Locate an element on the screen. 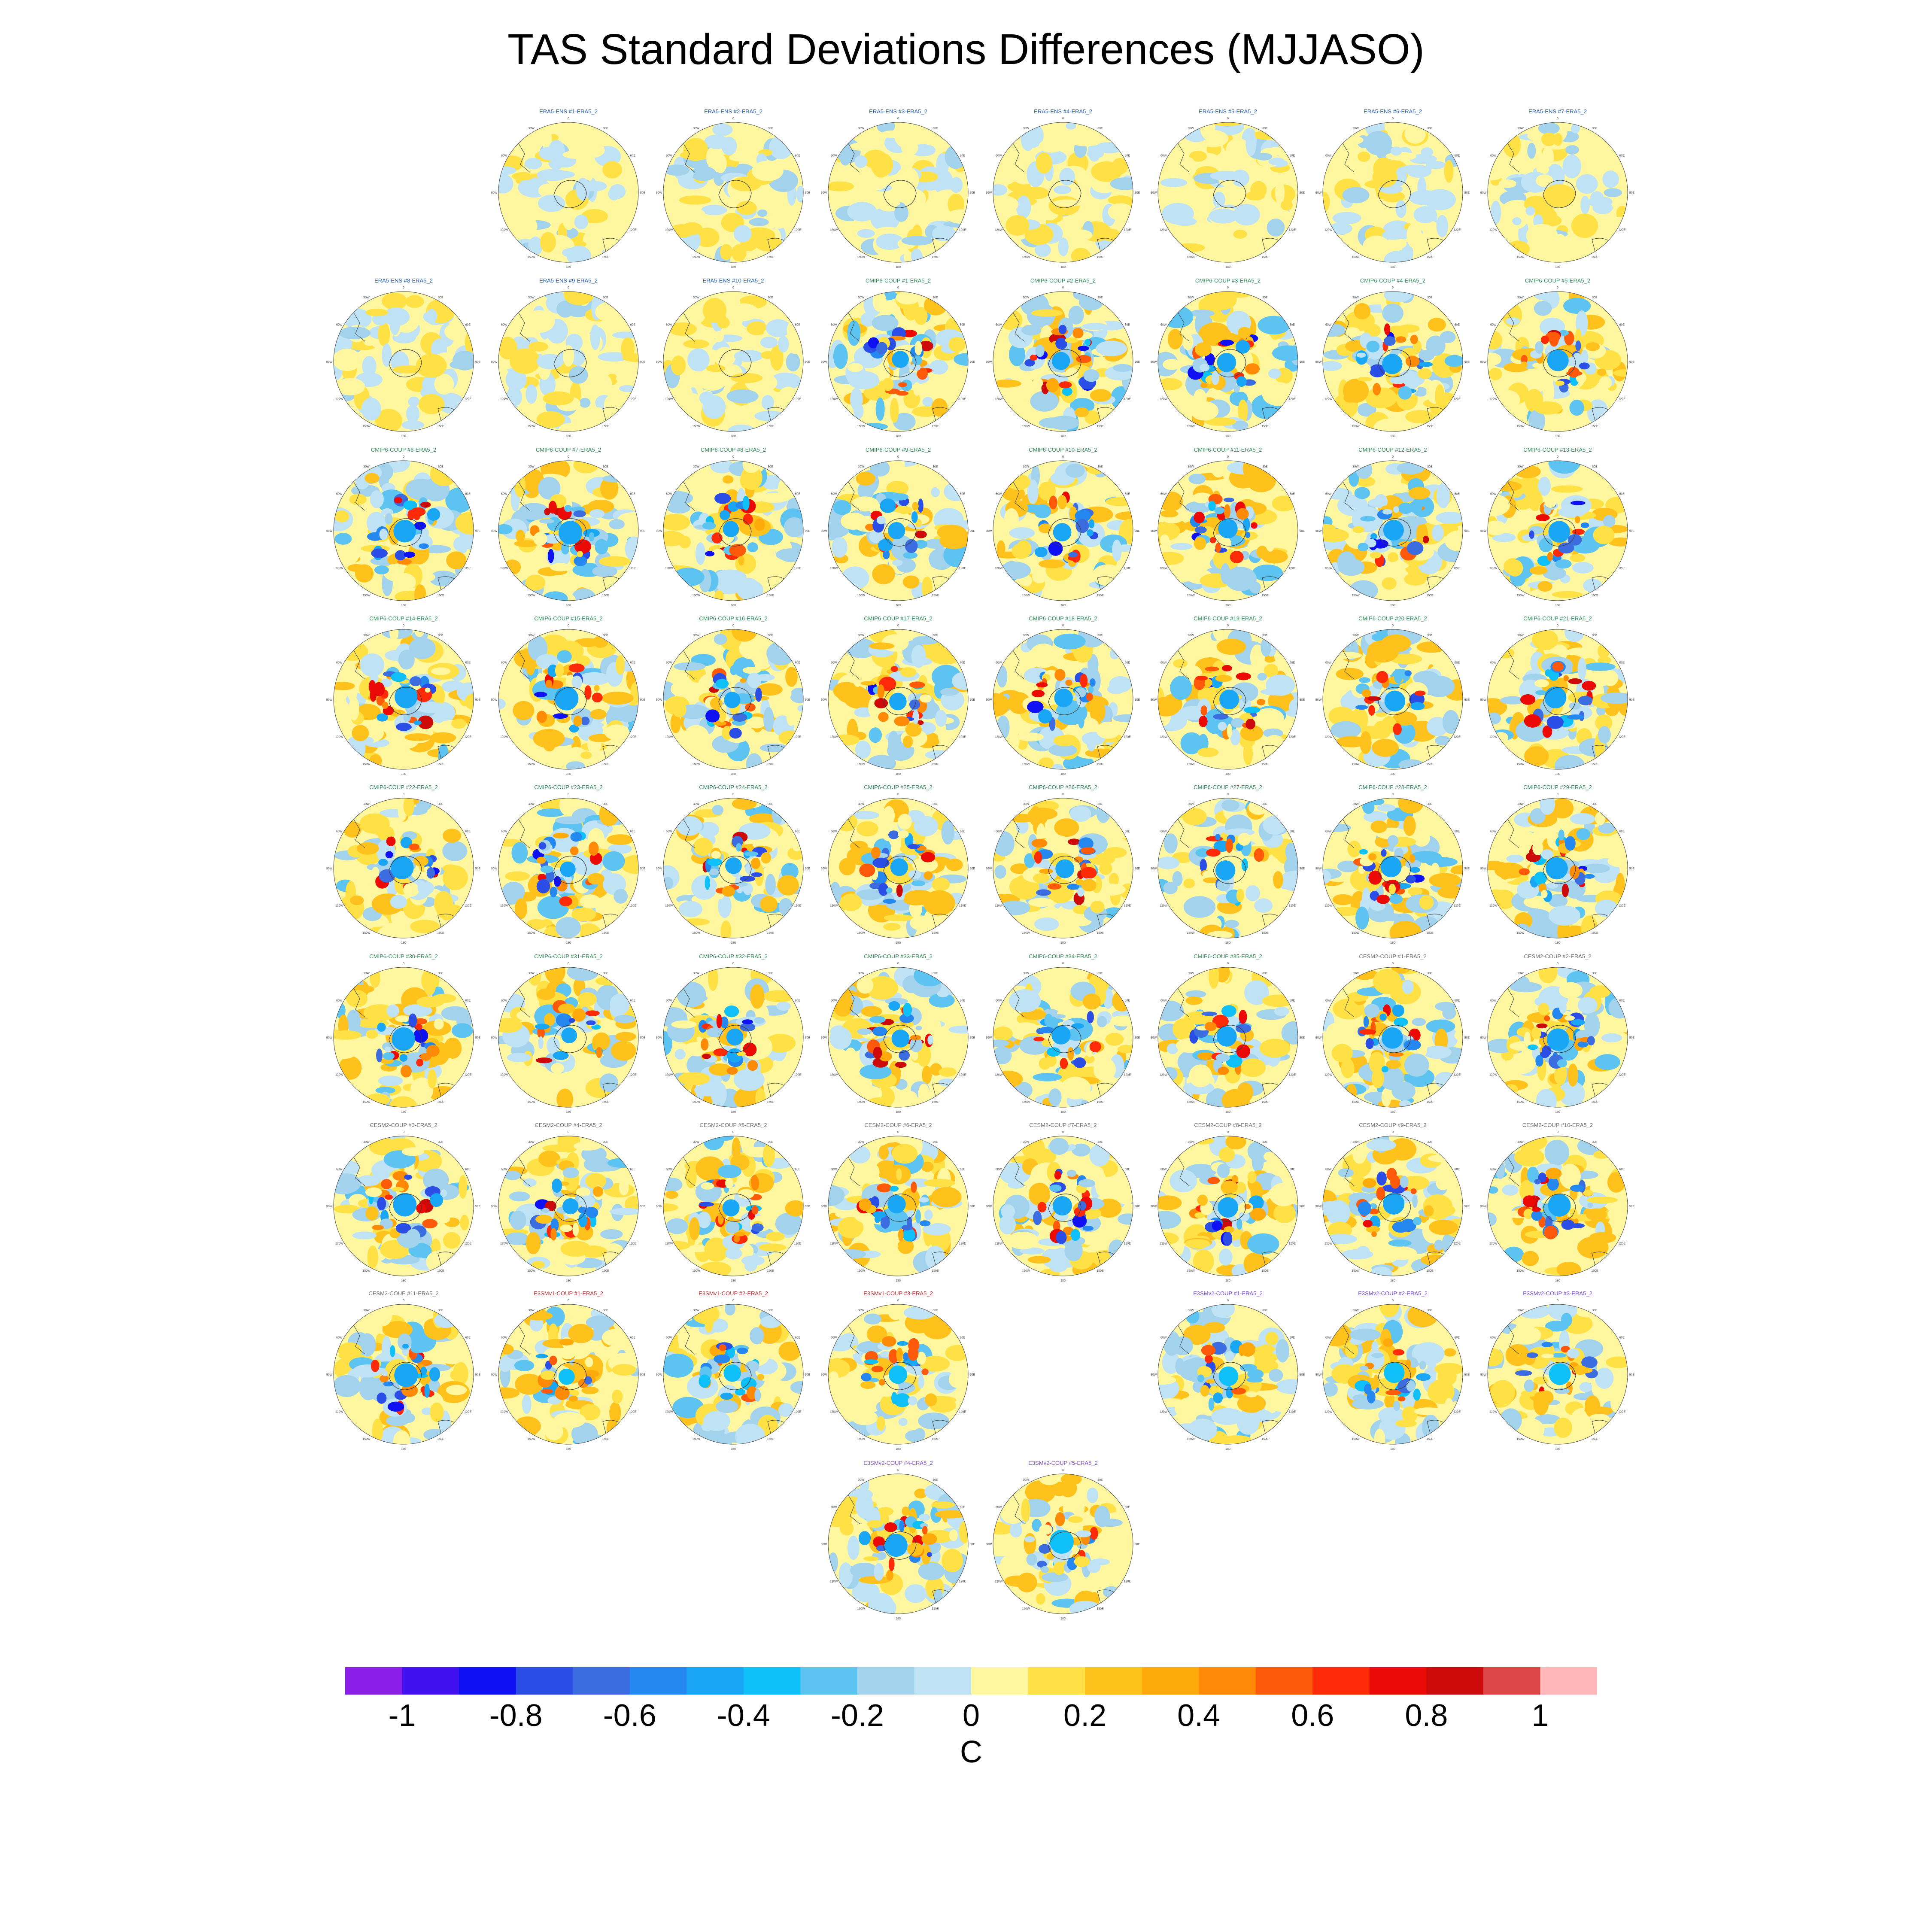 Image resolution: width=1932 pixels, height=1932 pixels. longitude-label: 120E is located at coordinates (468, 737).